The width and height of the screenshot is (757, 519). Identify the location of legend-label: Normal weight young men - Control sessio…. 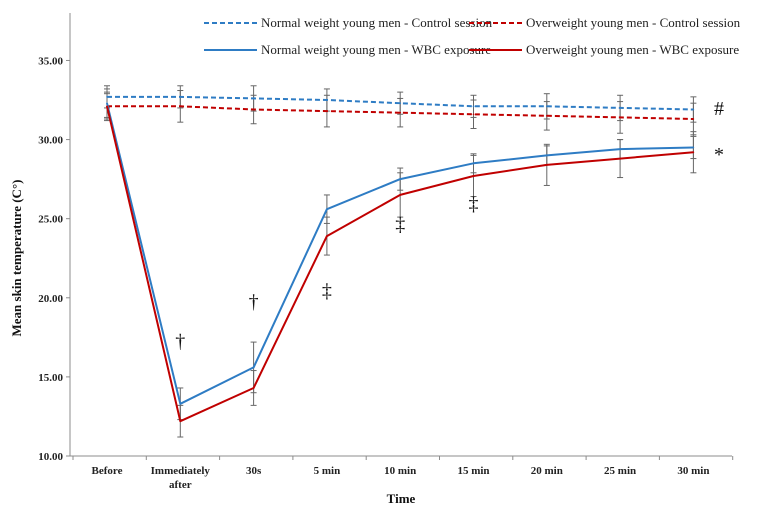
(377, 22).